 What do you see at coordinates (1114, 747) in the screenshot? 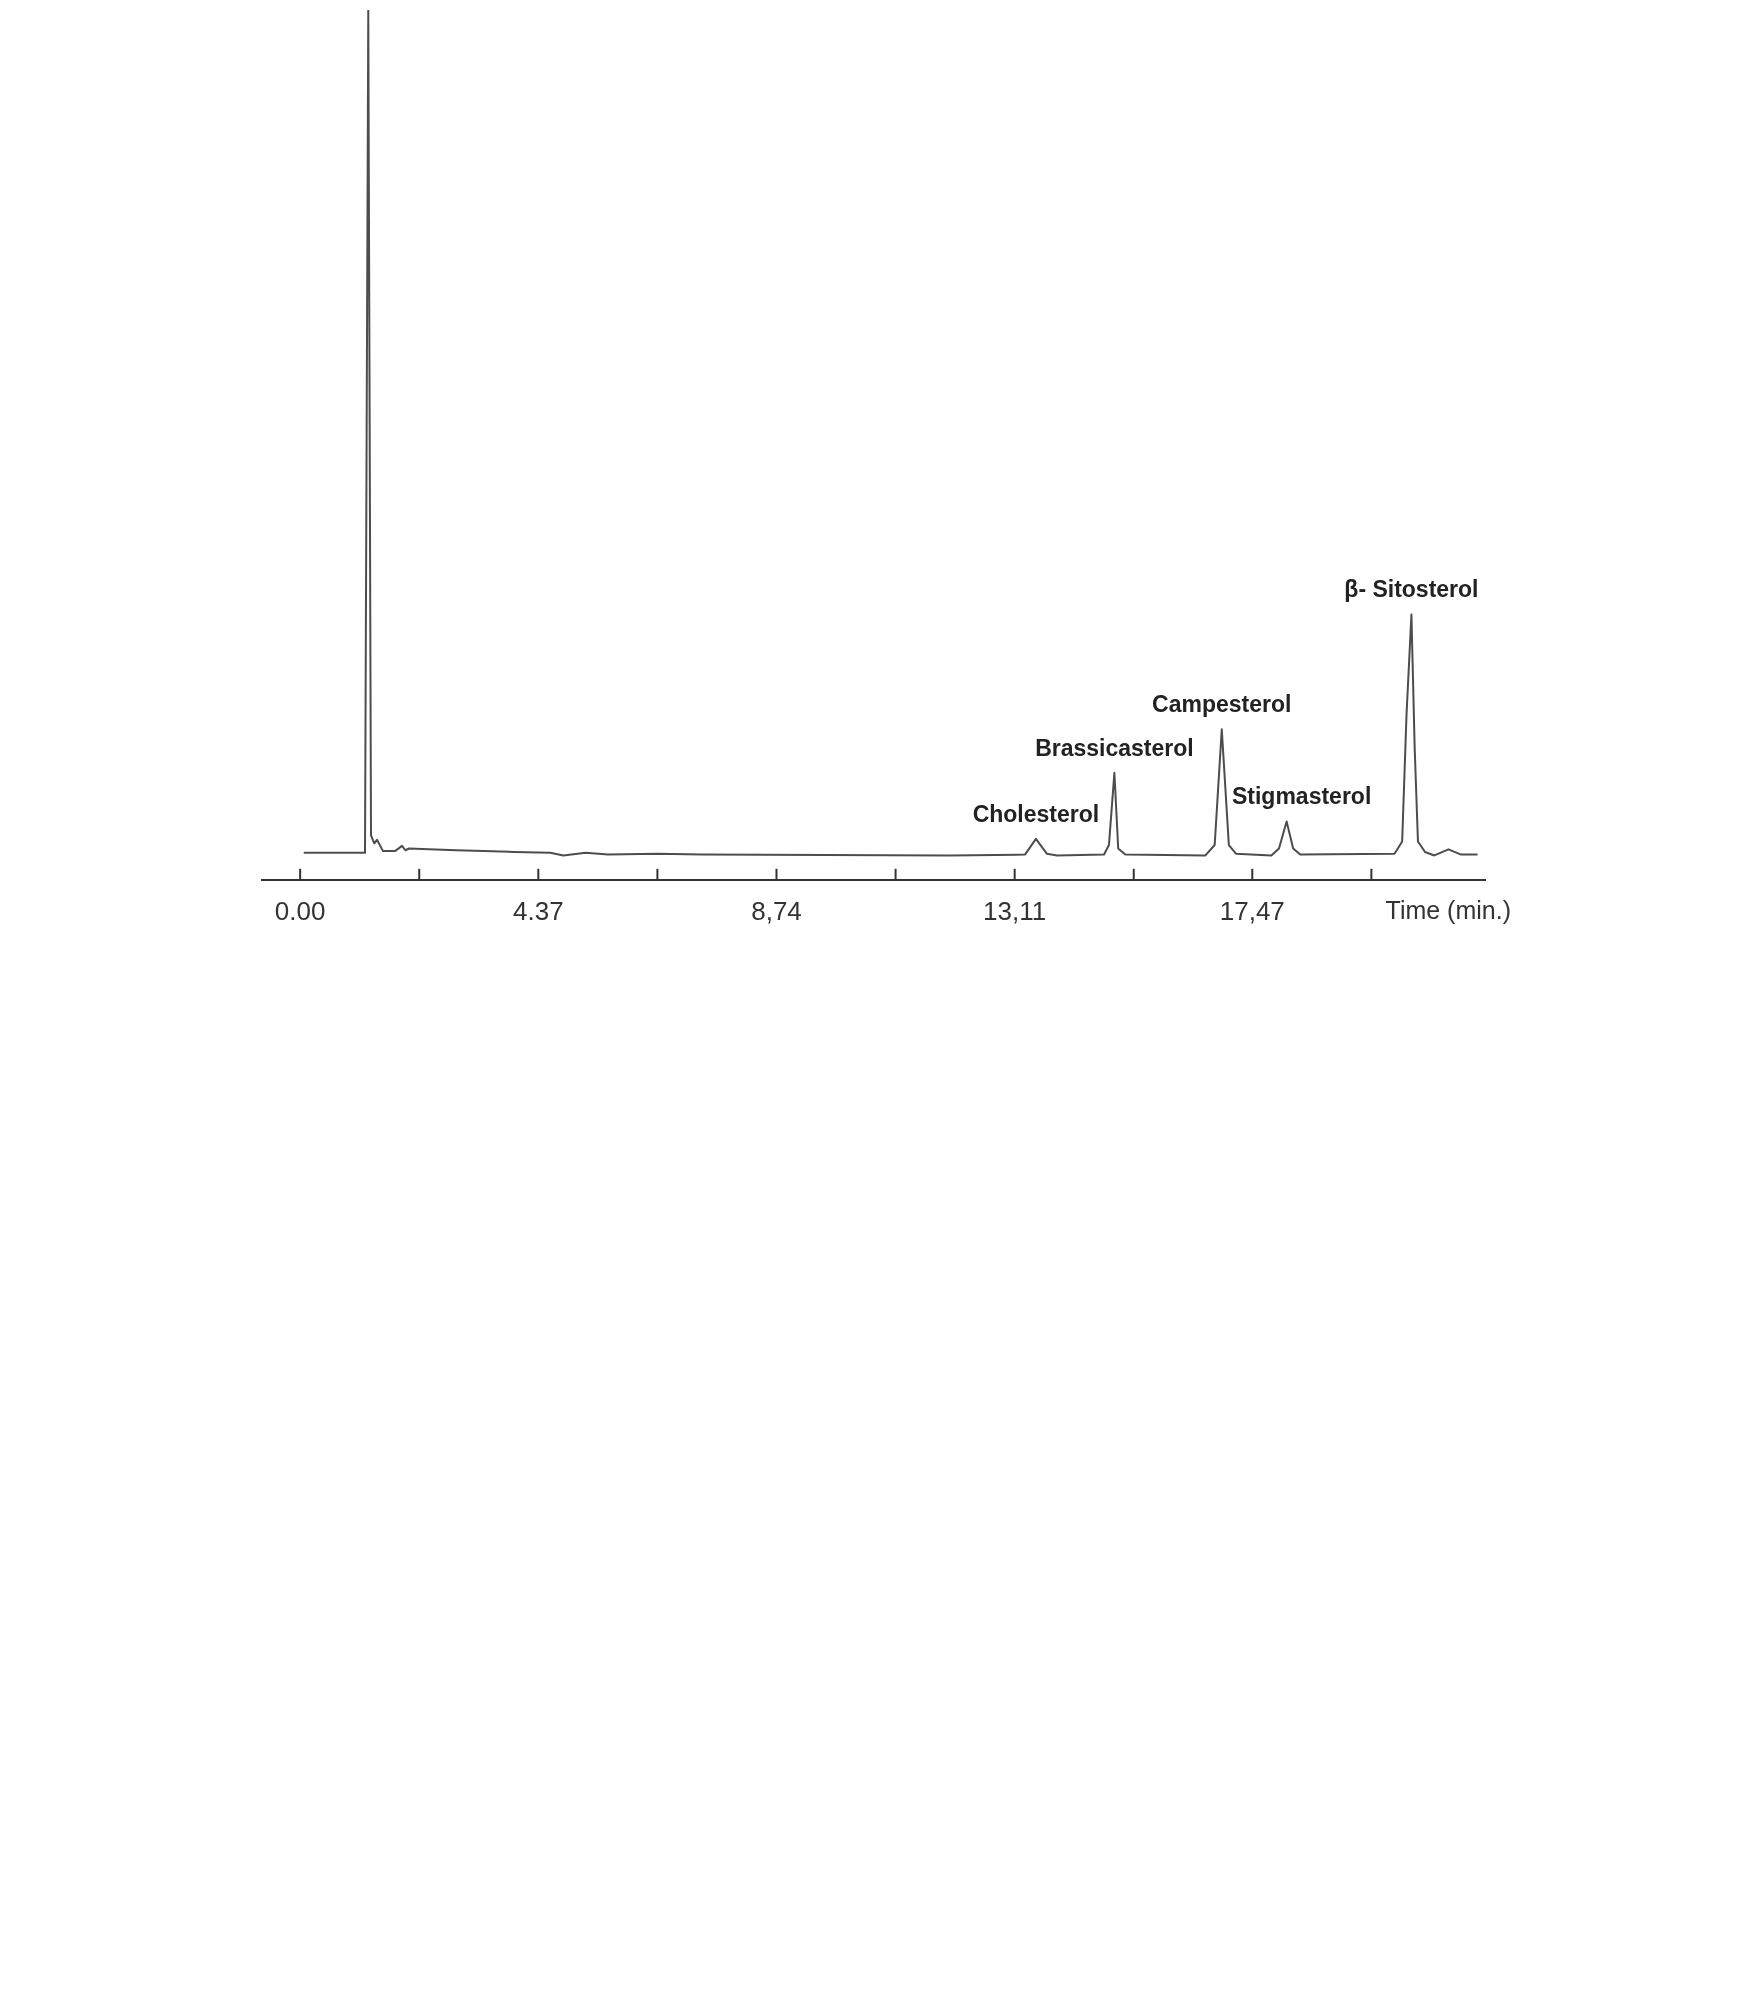
I see `annotation: Brassicasterol` at bounding box center [1114, 747].